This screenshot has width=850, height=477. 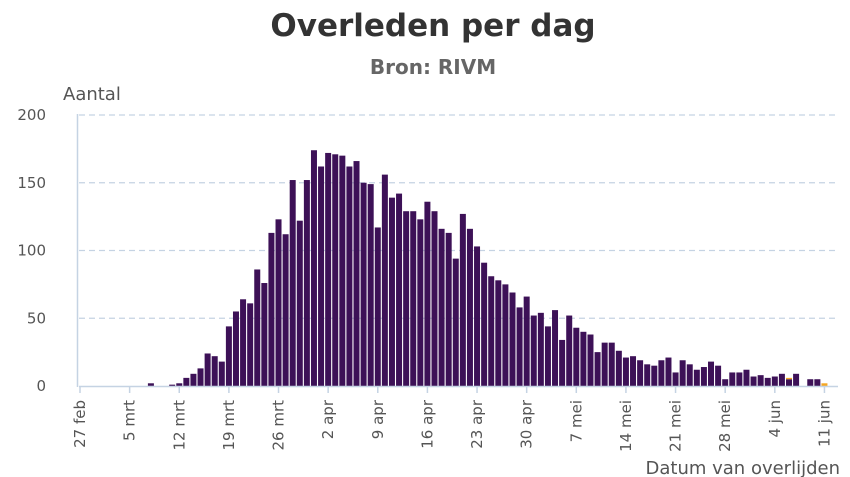 I want to click on bar: 30 apr: 66, so click(x=526, y=341).